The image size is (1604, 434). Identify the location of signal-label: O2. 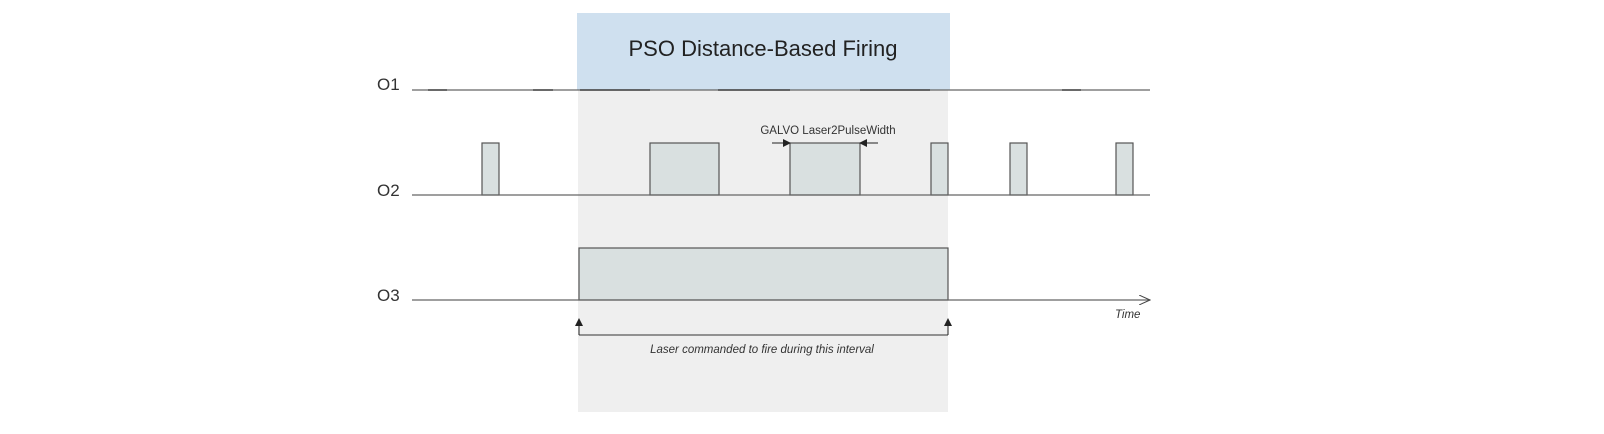
(388, 190).